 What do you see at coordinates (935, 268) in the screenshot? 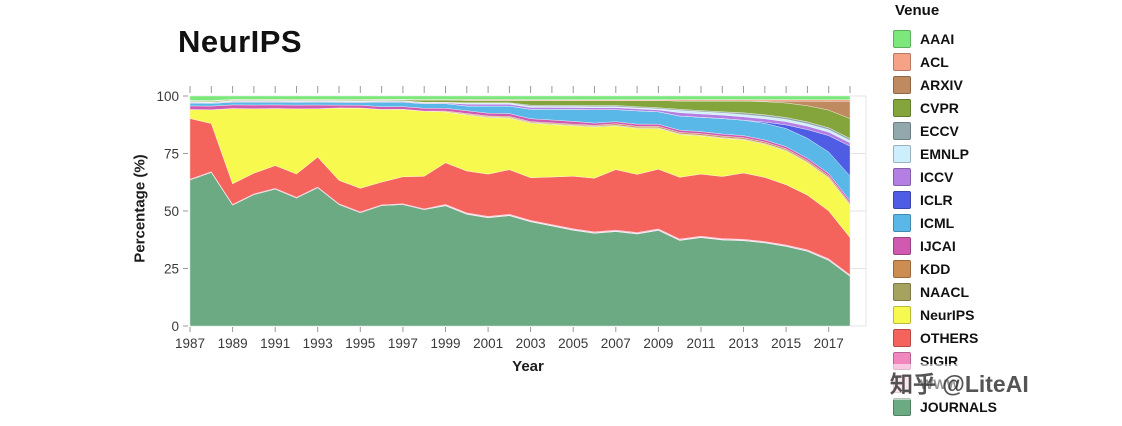
I see `legend-label: KDD` at bounding box center [935, 268].